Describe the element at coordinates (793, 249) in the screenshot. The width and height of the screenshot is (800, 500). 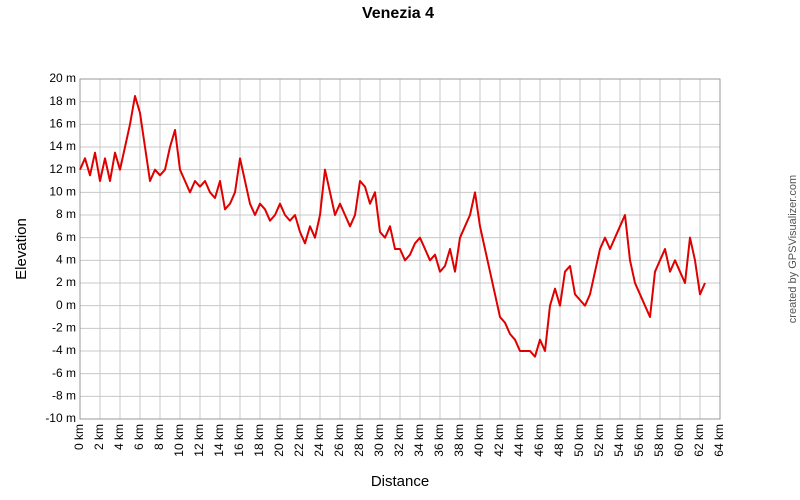
I see `credit: created by GPSVisualizer.com` at that location.